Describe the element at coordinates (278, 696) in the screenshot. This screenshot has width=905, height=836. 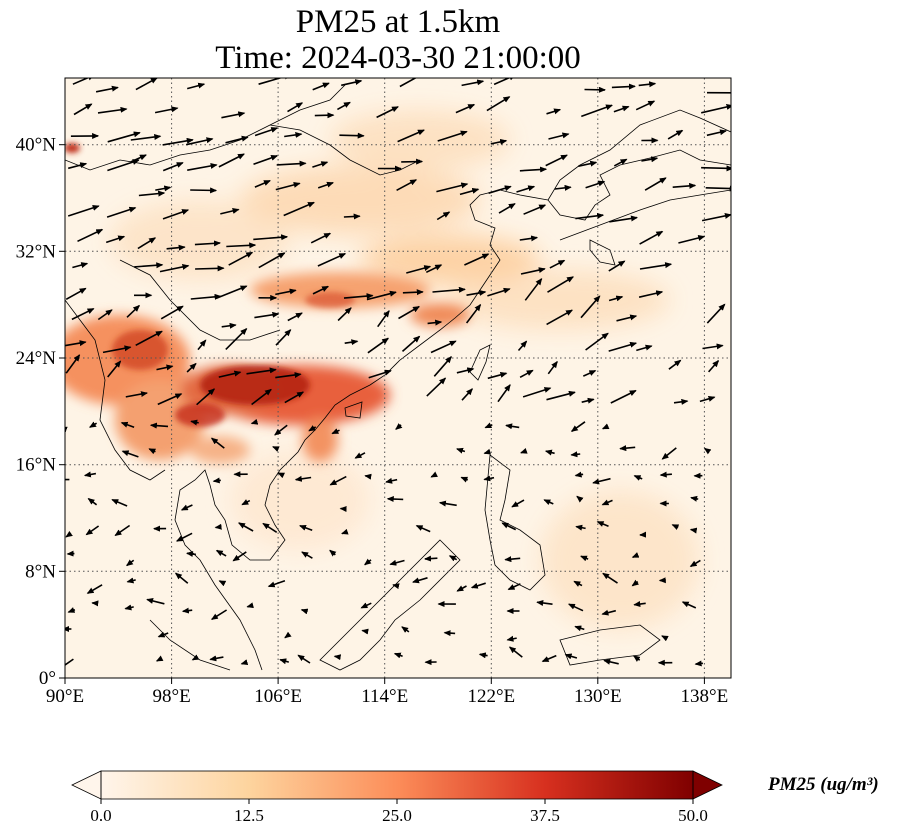
I see `x-tick-label: 106°E` at that location.